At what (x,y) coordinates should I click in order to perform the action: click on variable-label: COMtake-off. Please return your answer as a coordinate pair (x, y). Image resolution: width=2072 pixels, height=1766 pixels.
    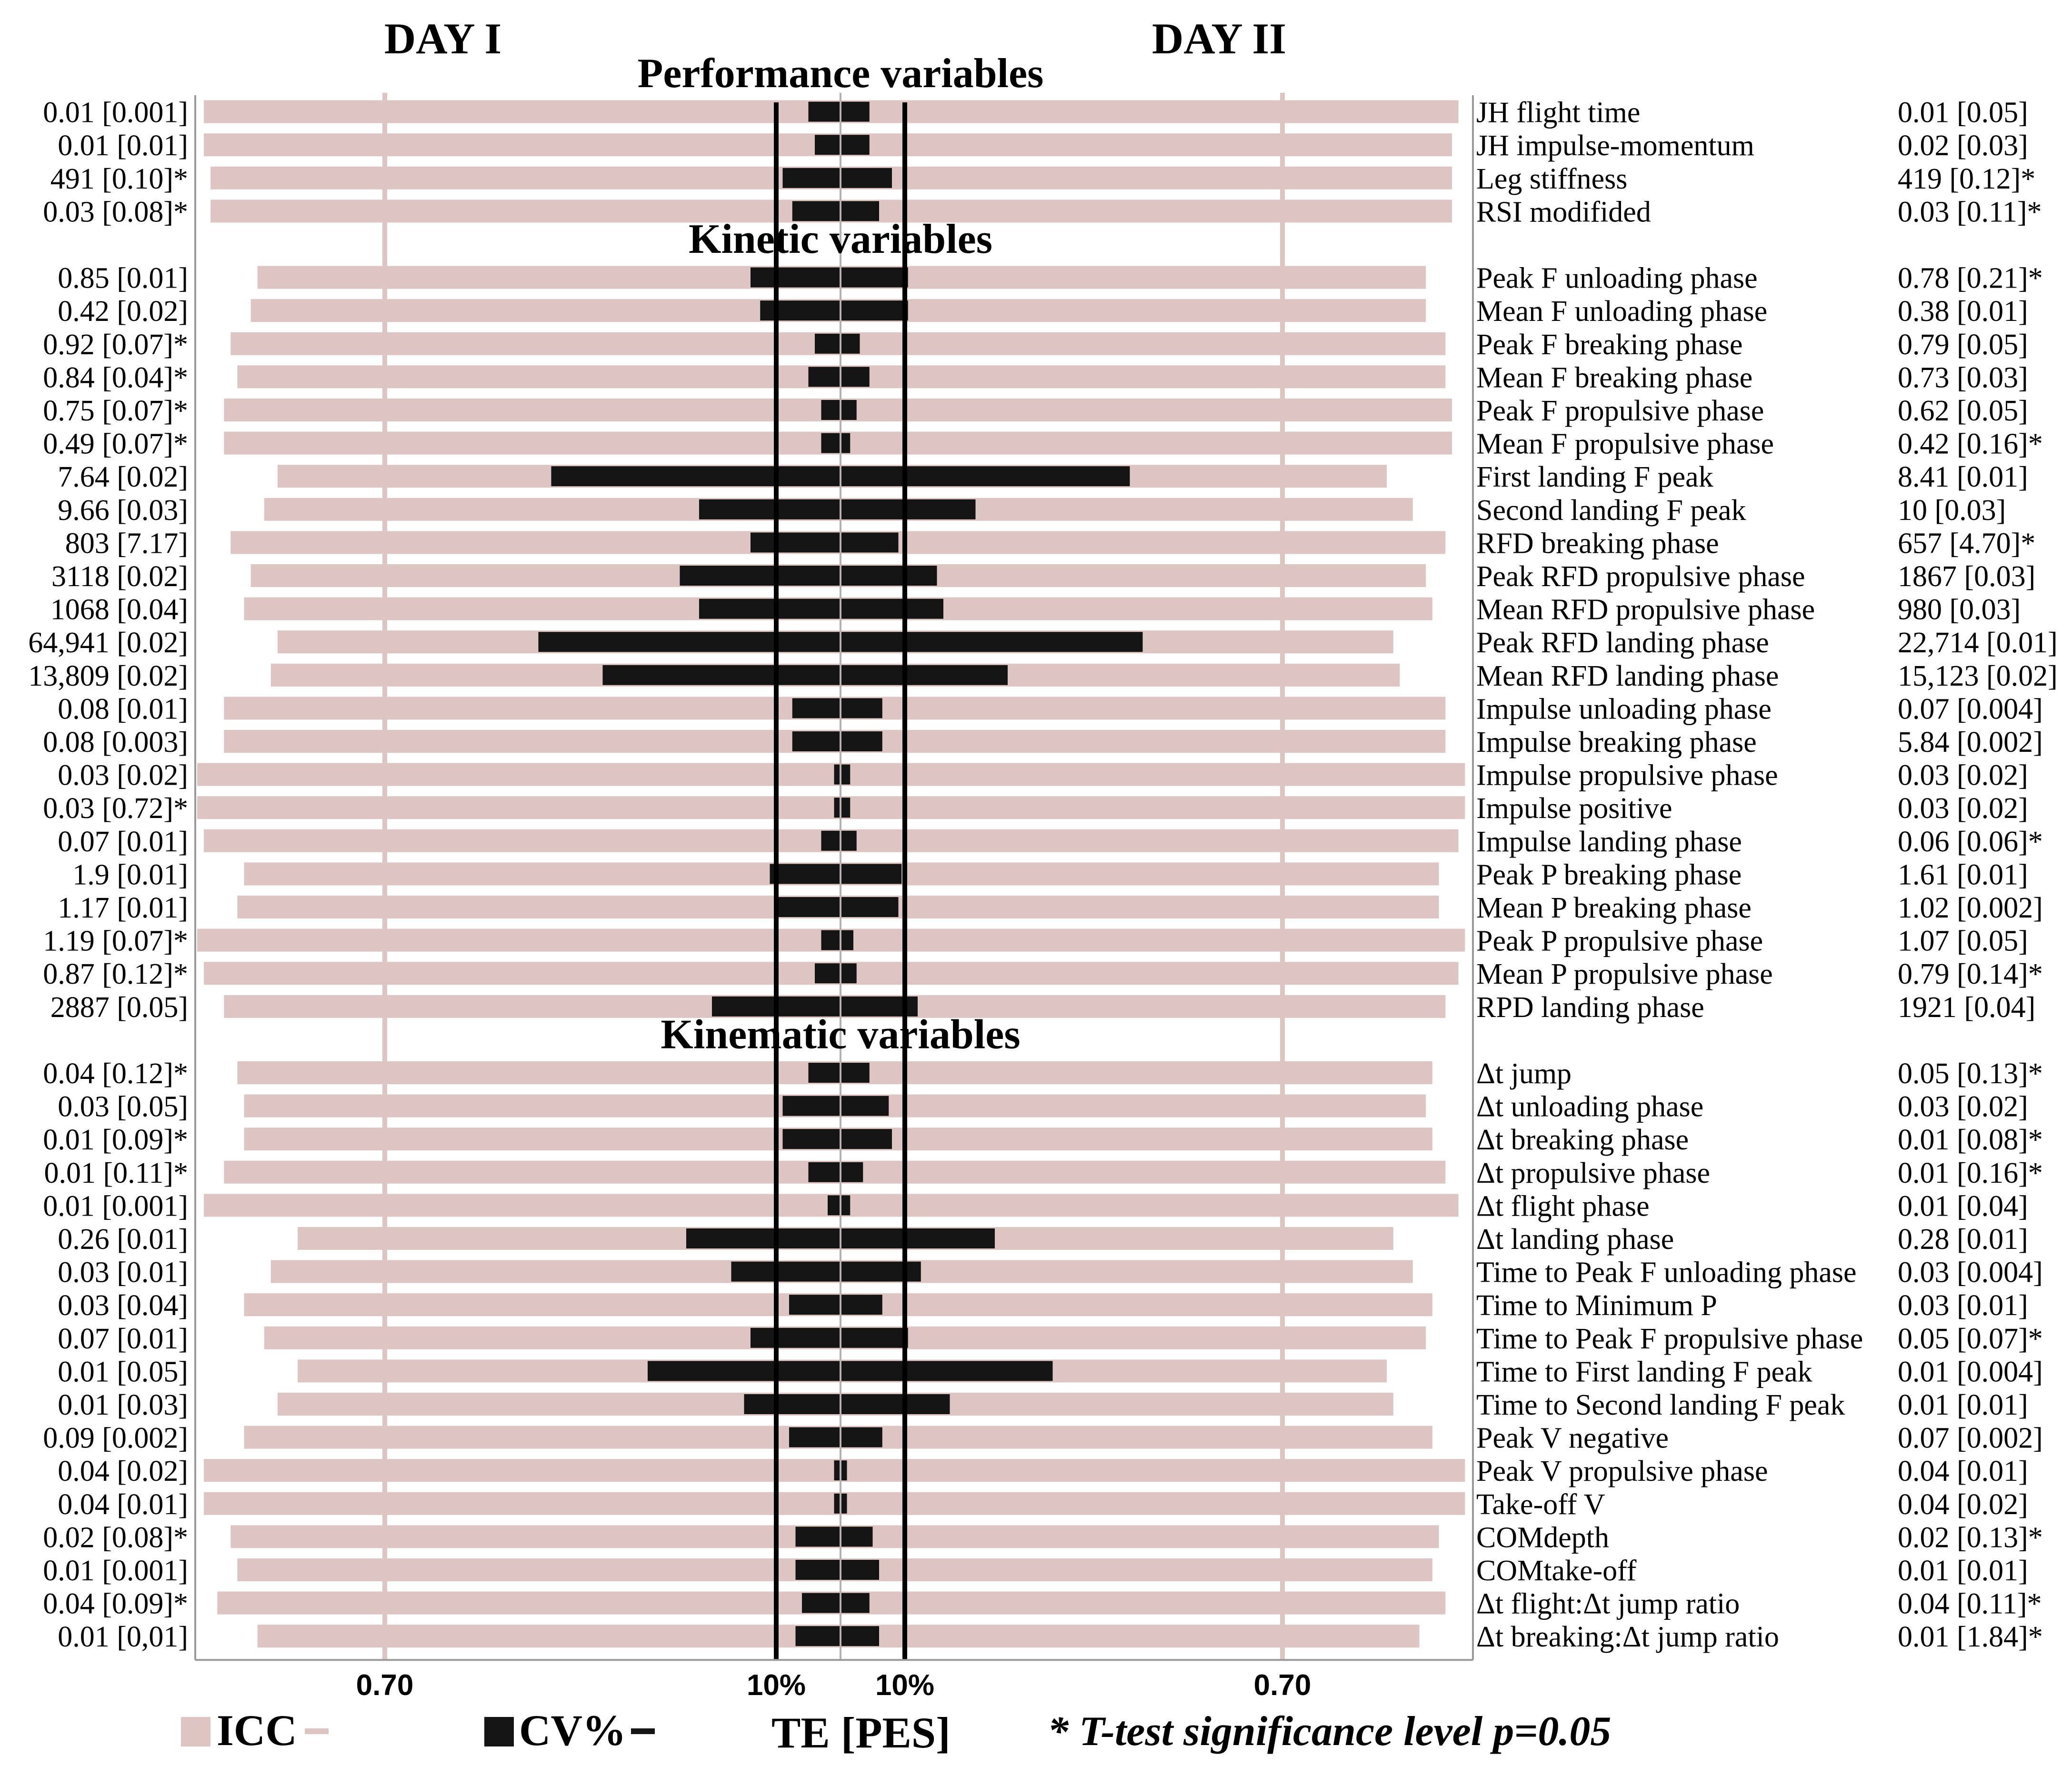
    Looking at the image, I should click on (1557, 1571).